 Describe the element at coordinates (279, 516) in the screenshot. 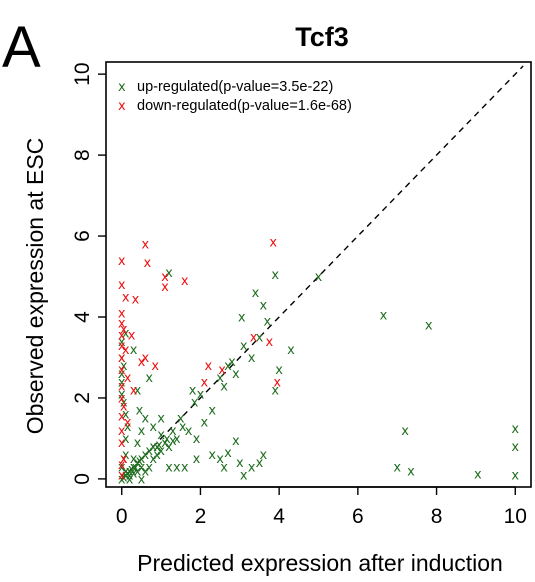

I see `x-tick-label: 4` at that location.